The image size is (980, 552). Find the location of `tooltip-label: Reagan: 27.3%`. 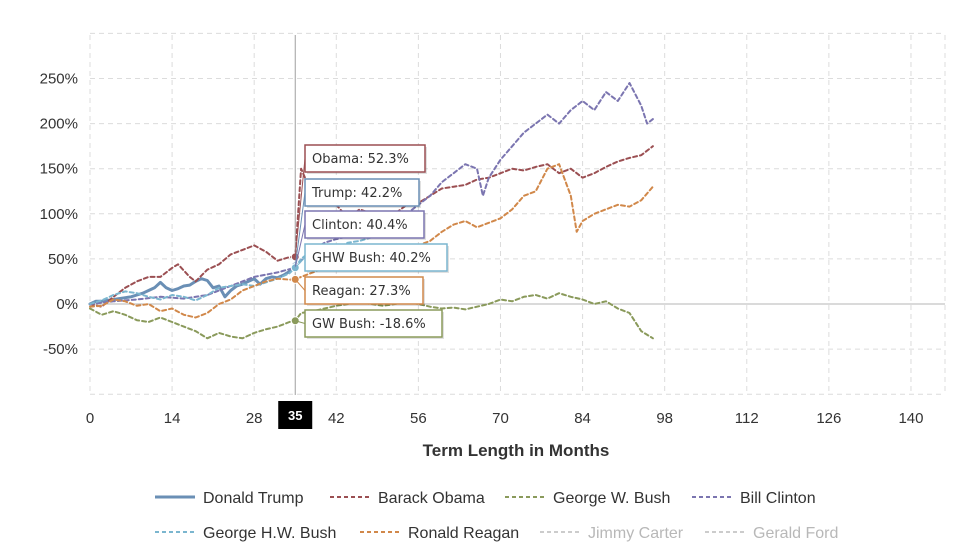

tooltip-label: Reagan: 27.3% is located at coordinates (361, 291).